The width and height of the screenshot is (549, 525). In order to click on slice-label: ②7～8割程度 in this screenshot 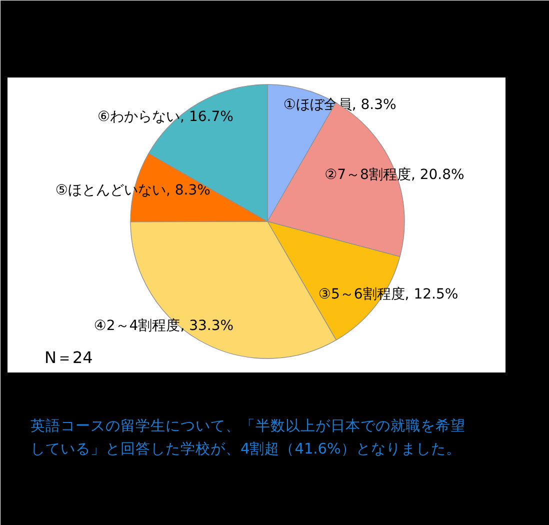, I will do `click(367, 175)`.